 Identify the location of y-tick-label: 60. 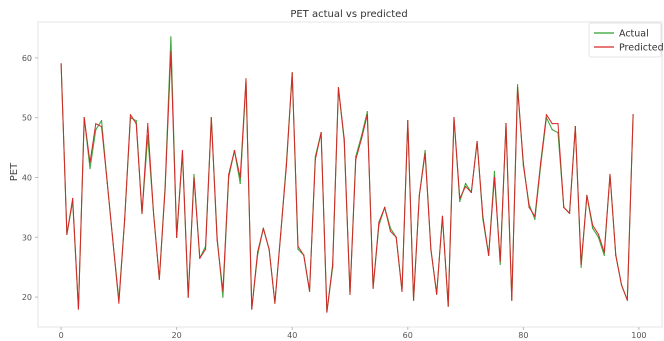
(27, 58).